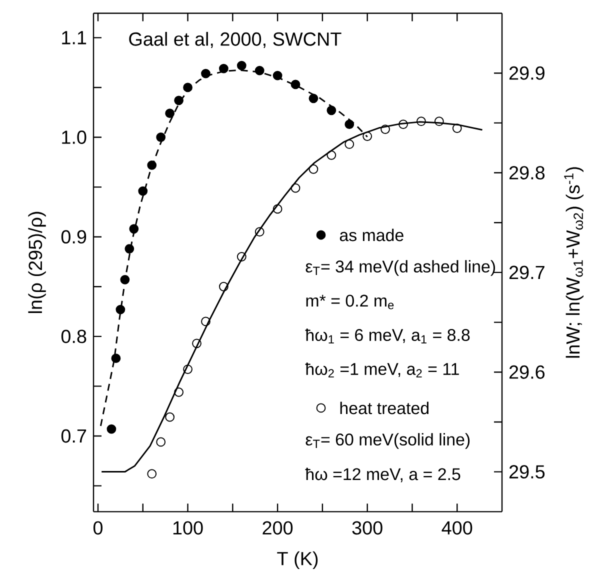  What do you see at coordinates (350, 302) in the screenshot?
I see `annotation: m* = 0.2 m$_{e}$` at bounding box center [350, 302].